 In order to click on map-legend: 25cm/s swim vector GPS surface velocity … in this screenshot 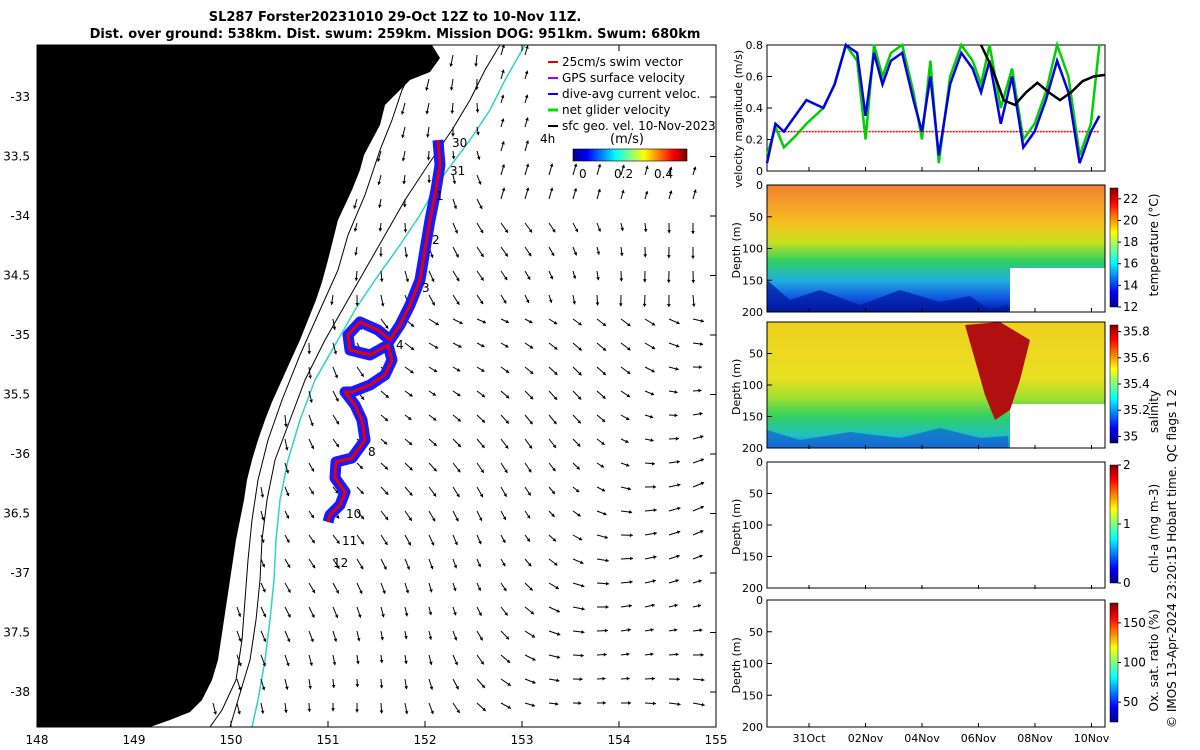, I will do `click(628, 118)`.